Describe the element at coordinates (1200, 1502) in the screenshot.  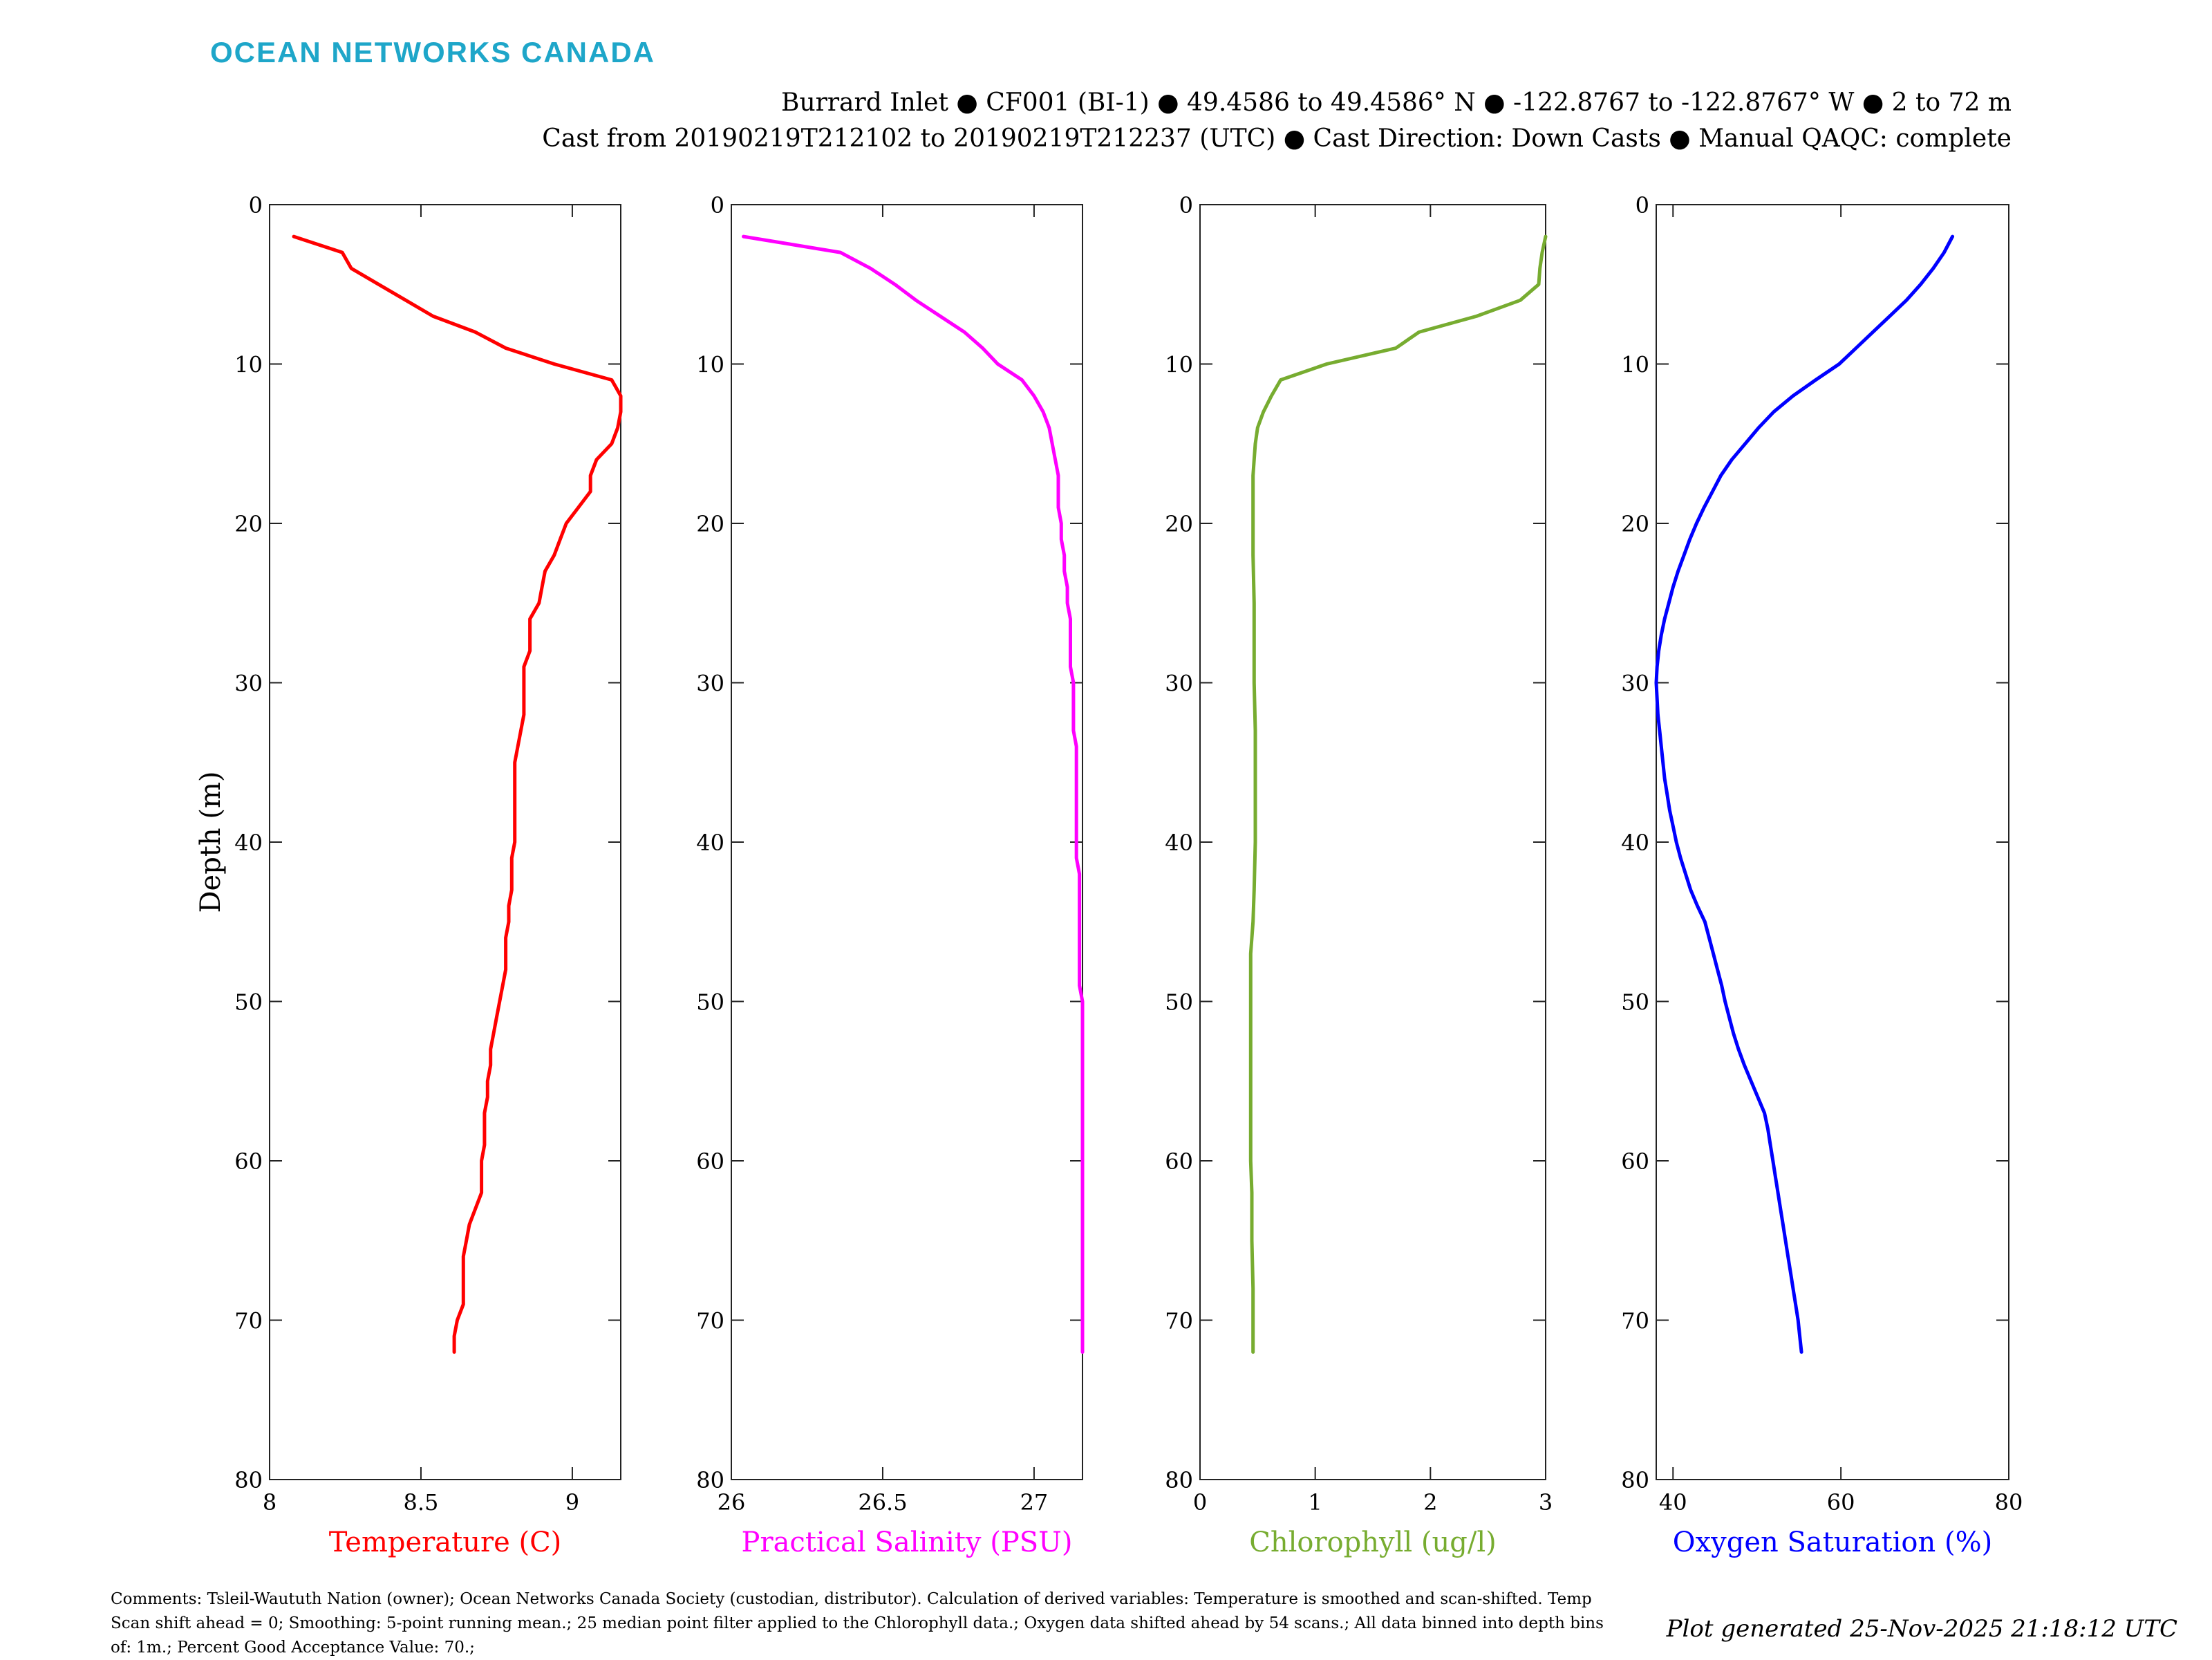
I see `x-tick-label: 0` at that location.